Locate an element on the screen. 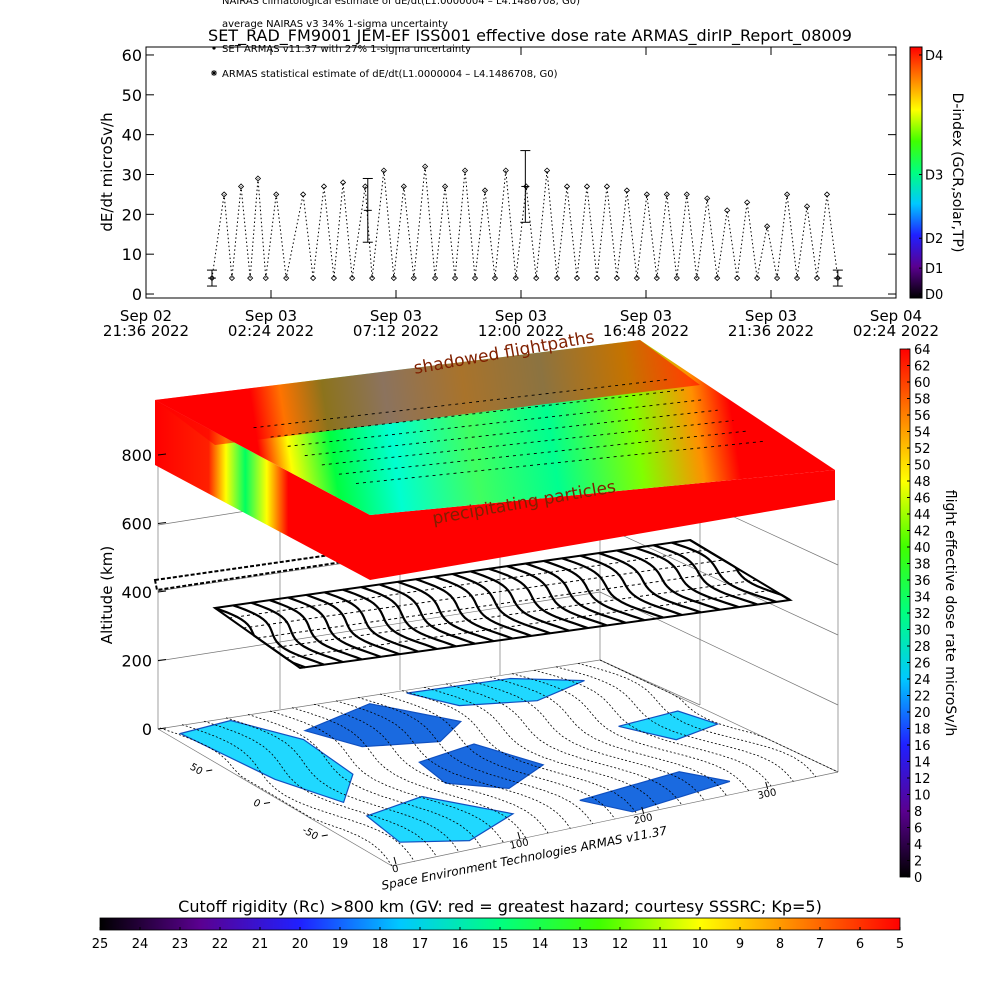 The height and width of the screenshot is (1000, 1000). colorbar-tick-label: 15 is located at coordinates (500, 944).